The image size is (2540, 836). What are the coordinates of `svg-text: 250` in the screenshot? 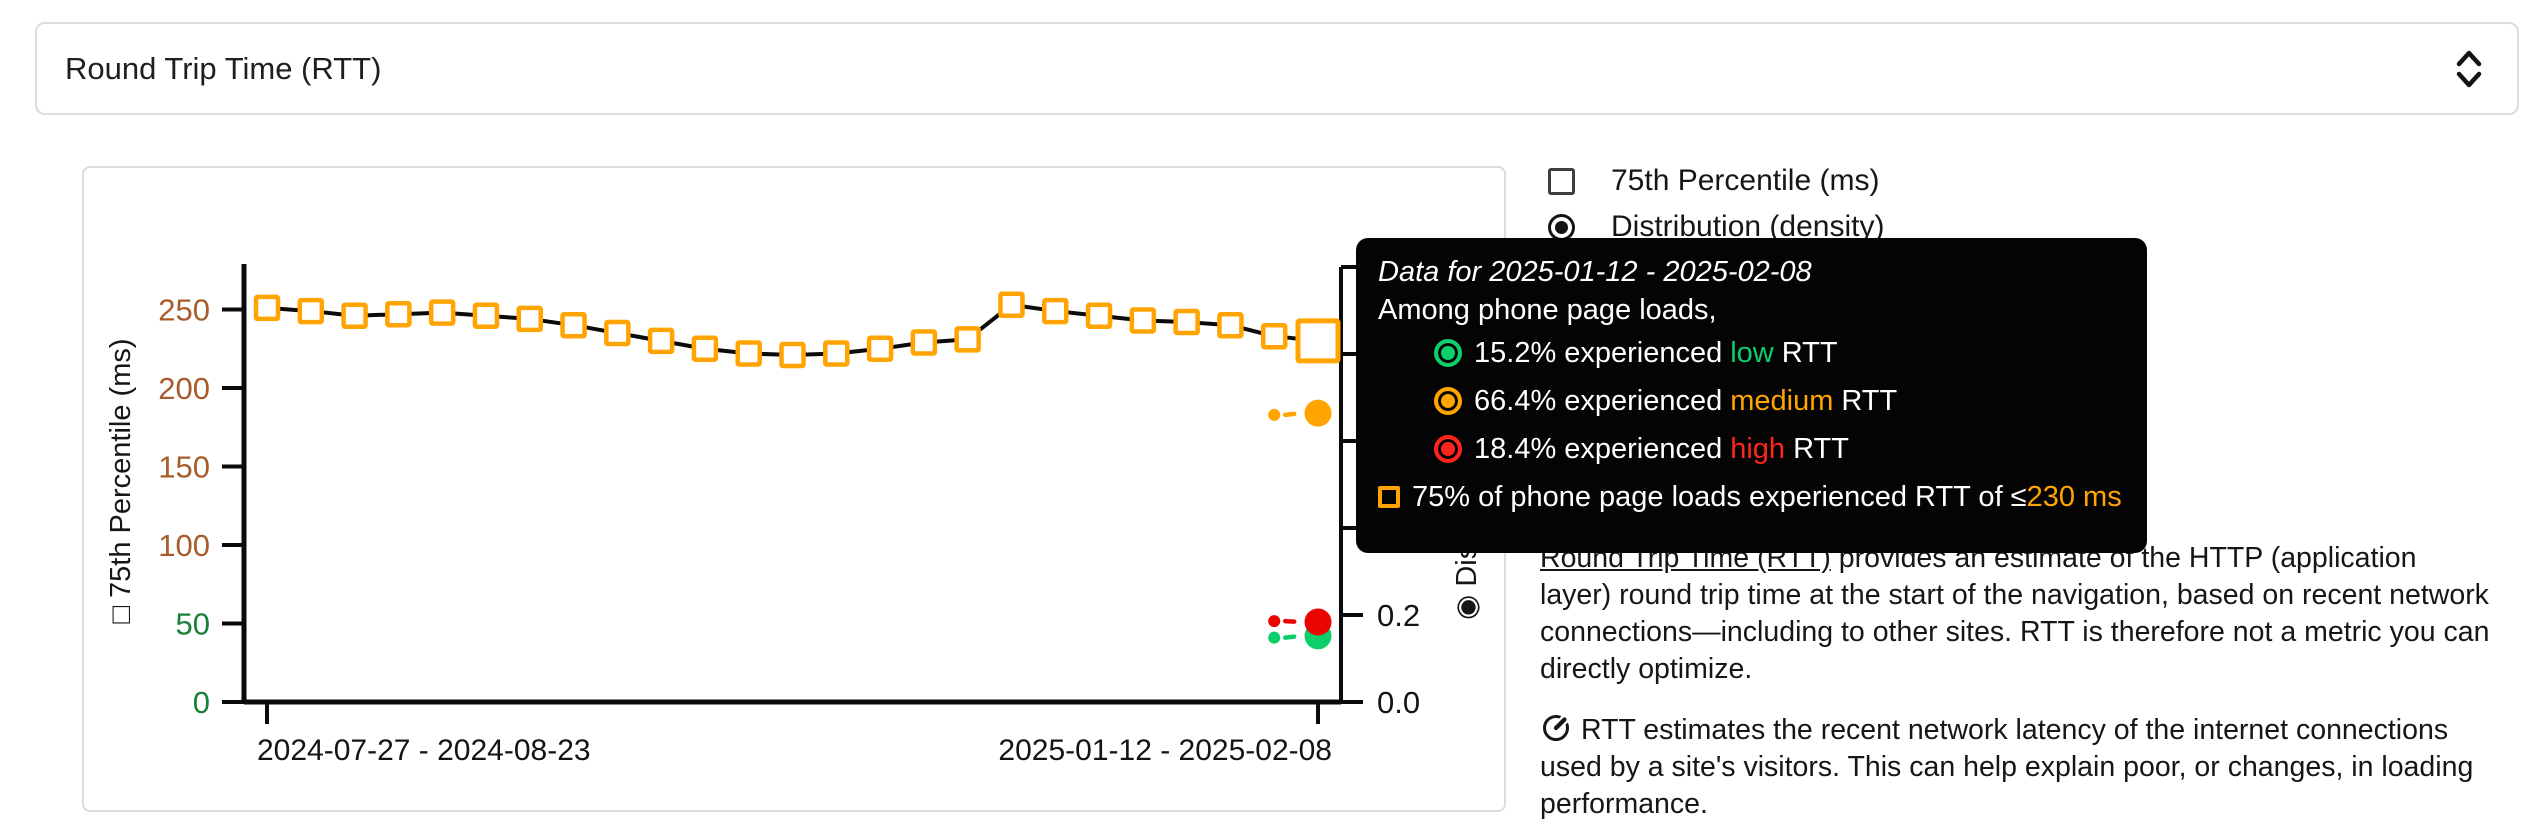 It's located at (184, 310).